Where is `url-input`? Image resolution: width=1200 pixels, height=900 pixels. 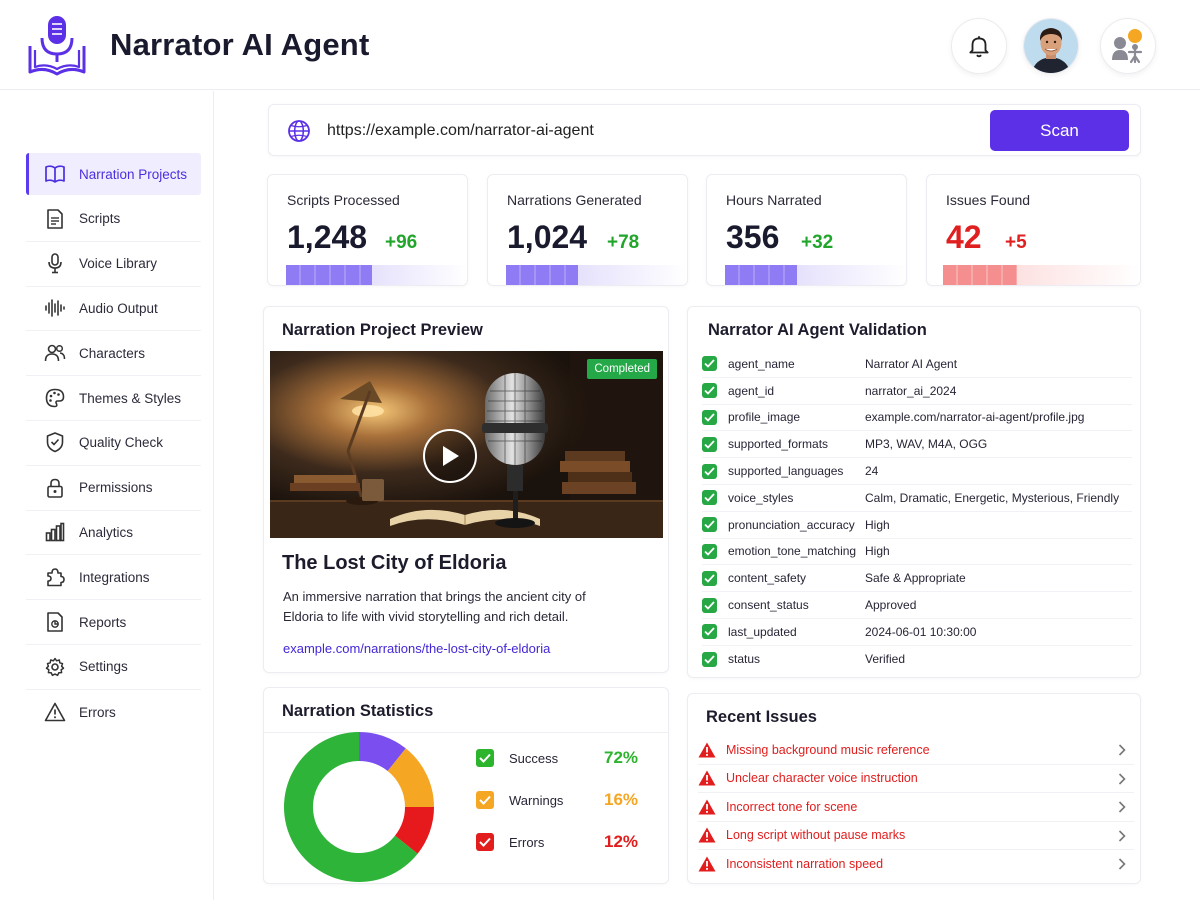 url-input is located at coordinates (627, 131).